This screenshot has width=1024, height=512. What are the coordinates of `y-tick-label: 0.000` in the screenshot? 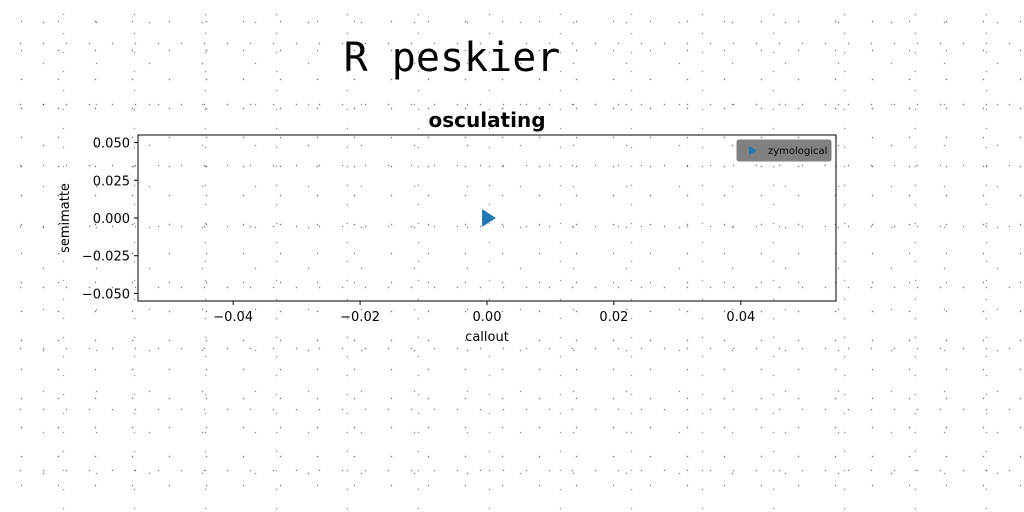 It's located at (111, 219).